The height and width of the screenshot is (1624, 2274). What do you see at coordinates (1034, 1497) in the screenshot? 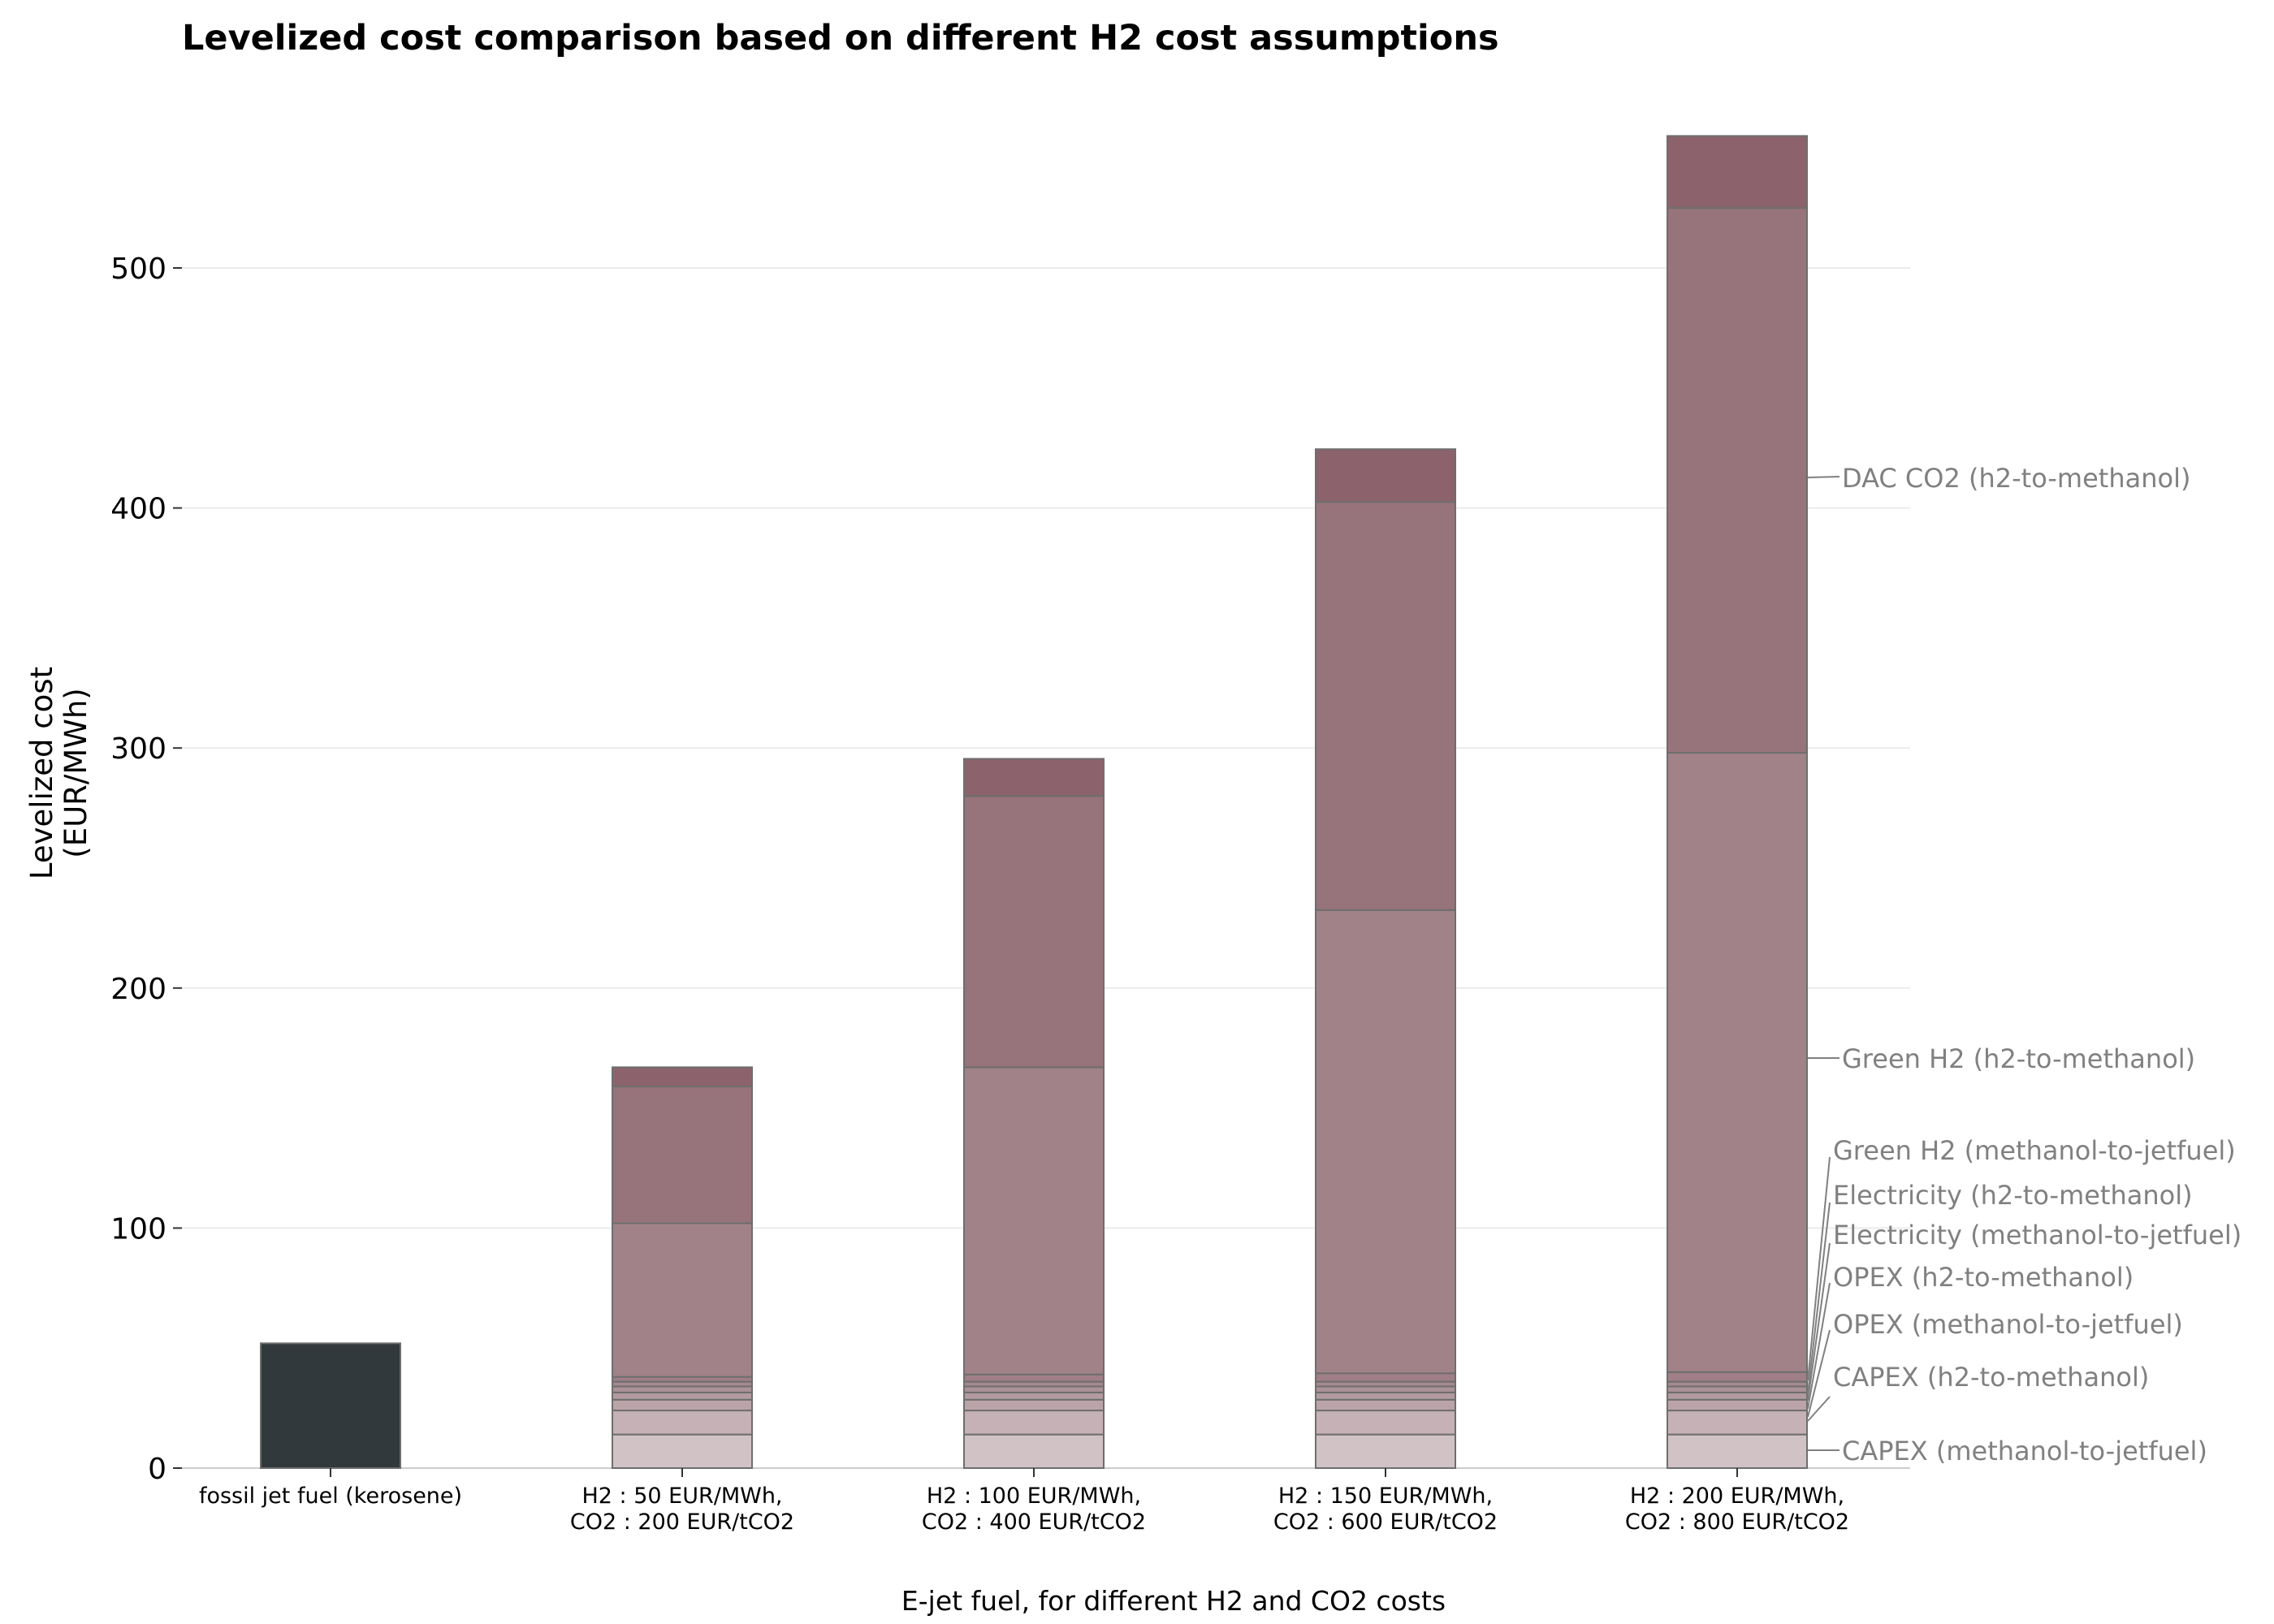
I see `x-tick-label: H2 : 100 EUR/MWh,` at bounding box center [1034, 1497].